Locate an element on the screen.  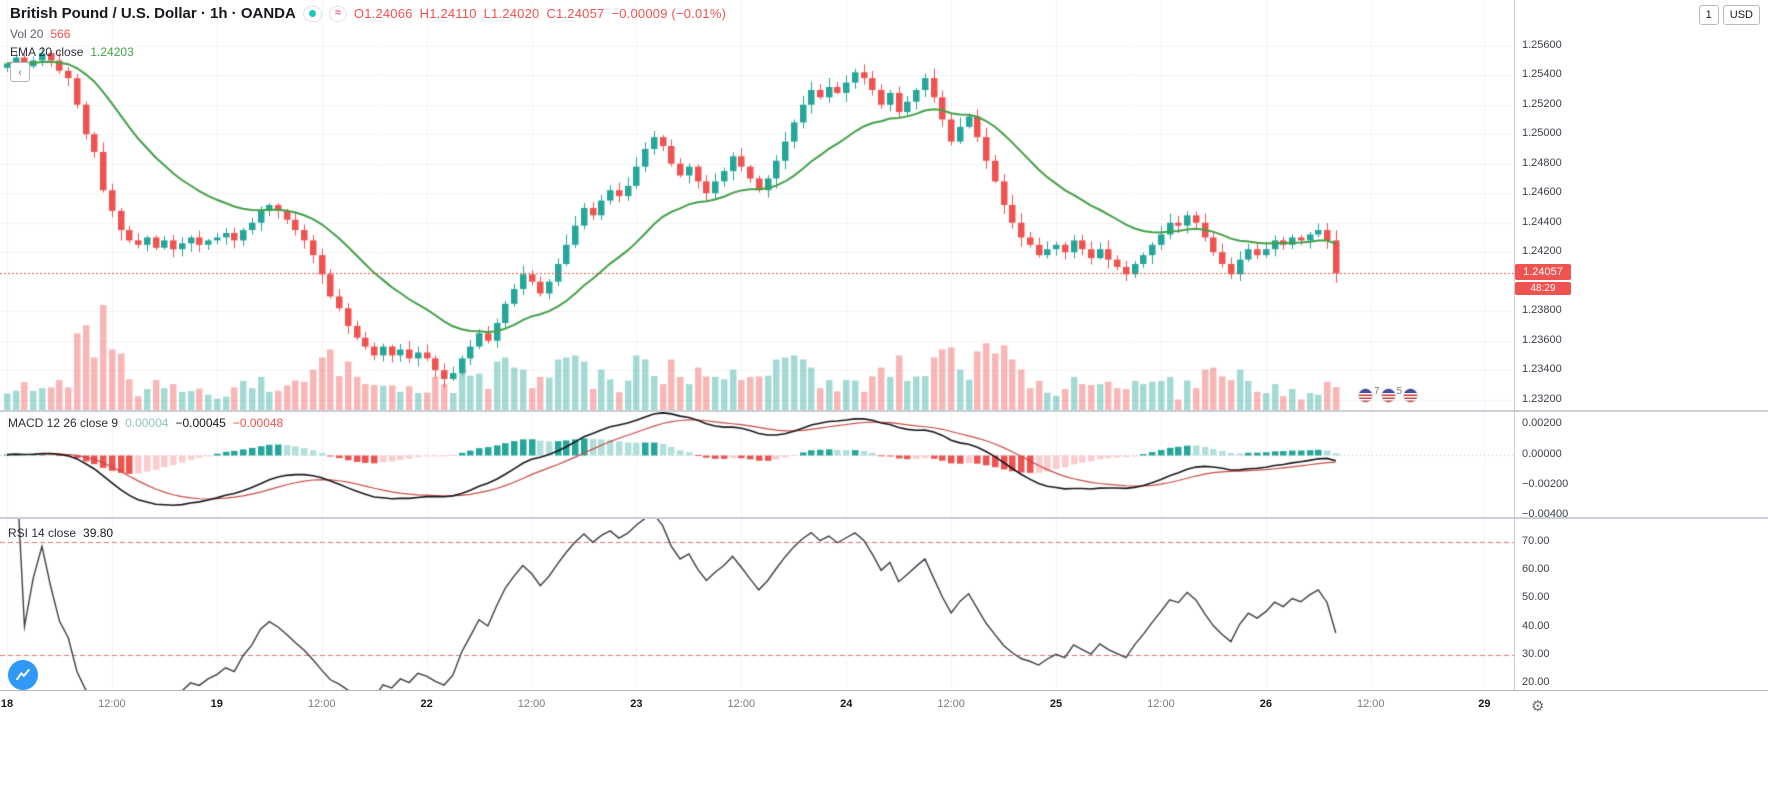
axis-label: 1.25000 is located at coordinates (1542, 133).